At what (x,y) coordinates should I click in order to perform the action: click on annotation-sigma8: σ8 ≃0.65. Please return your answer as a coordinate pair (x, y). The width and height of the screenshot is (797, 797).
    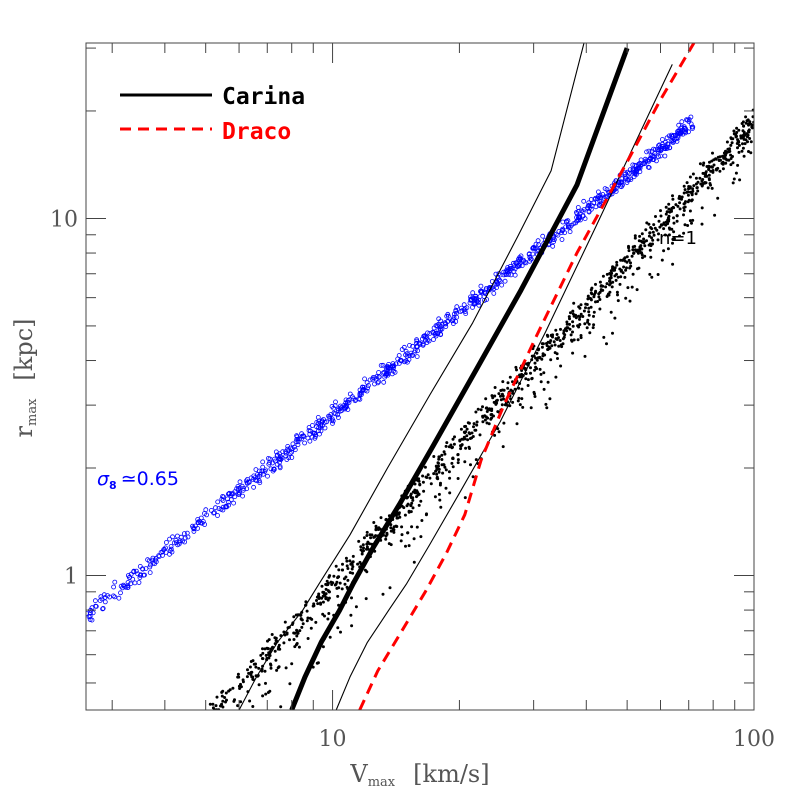
    Looking at the image, I should click on (138, 480).